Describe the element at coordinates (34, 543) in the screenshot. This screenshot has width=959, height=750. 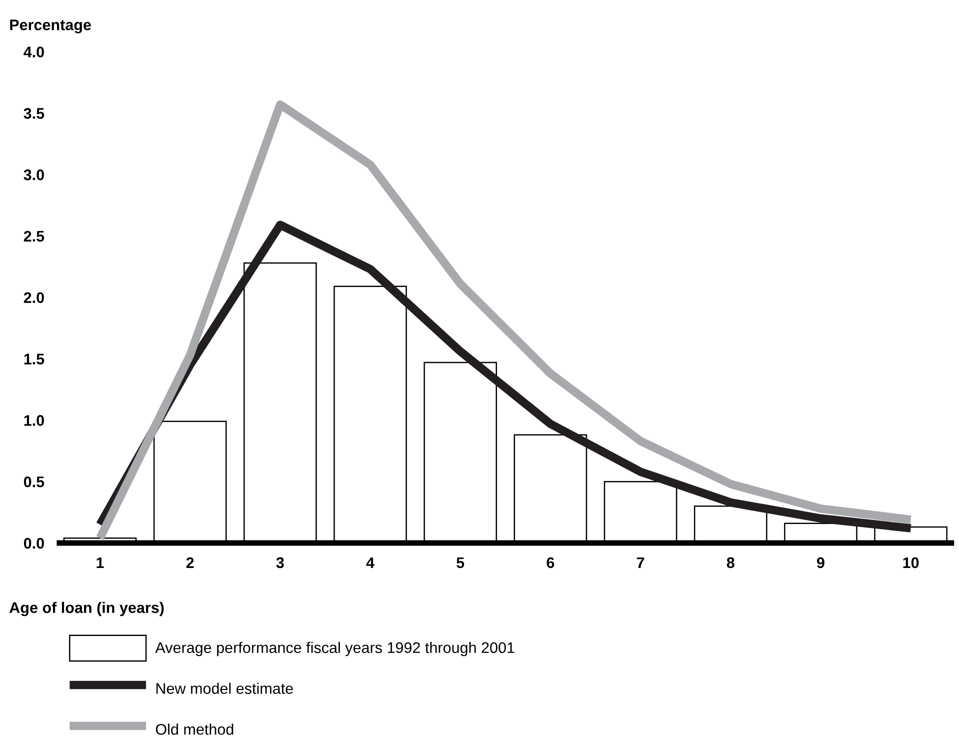
I see `y-tick-label: 0.0` at that location.